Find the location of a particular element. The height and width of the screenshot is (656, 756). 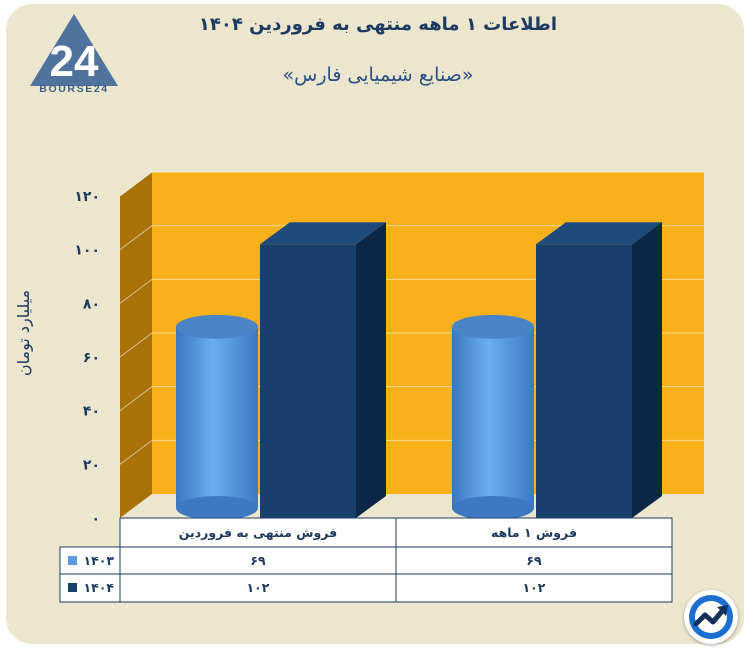

y-tick-label: ۱۰۰ is located at coordinates (87, 251).